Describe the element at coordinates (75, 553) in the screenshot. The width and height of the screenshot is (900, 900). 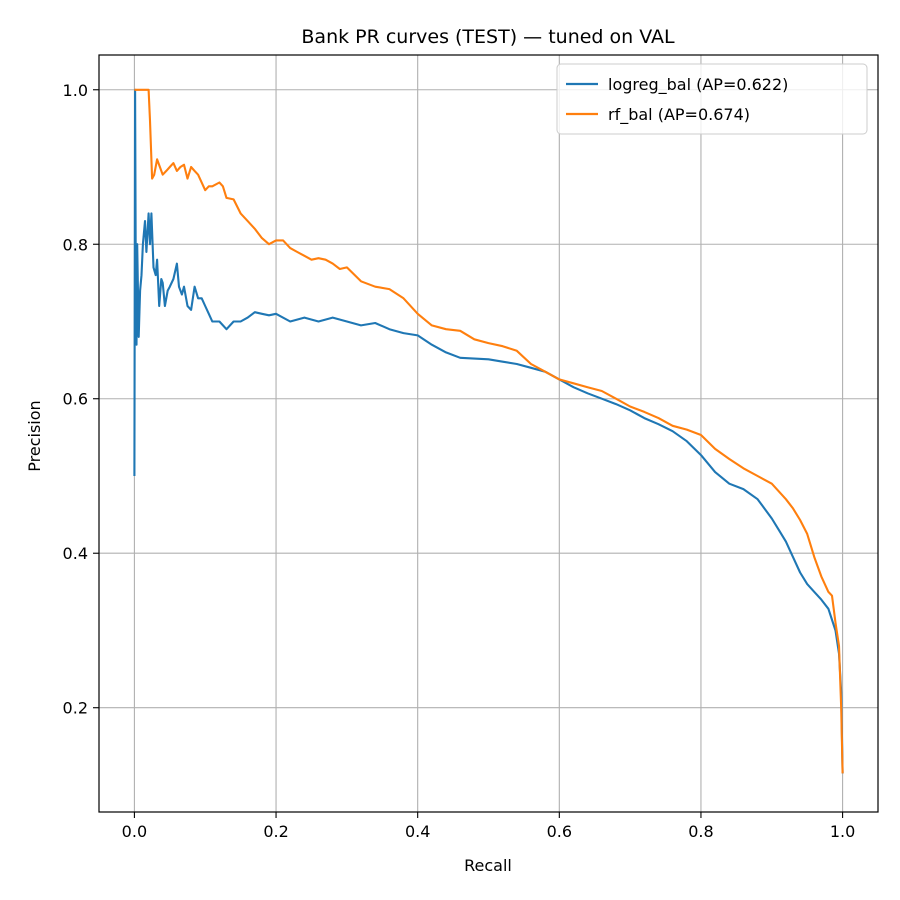
I see `y-tick-label: 0.4` at that location.